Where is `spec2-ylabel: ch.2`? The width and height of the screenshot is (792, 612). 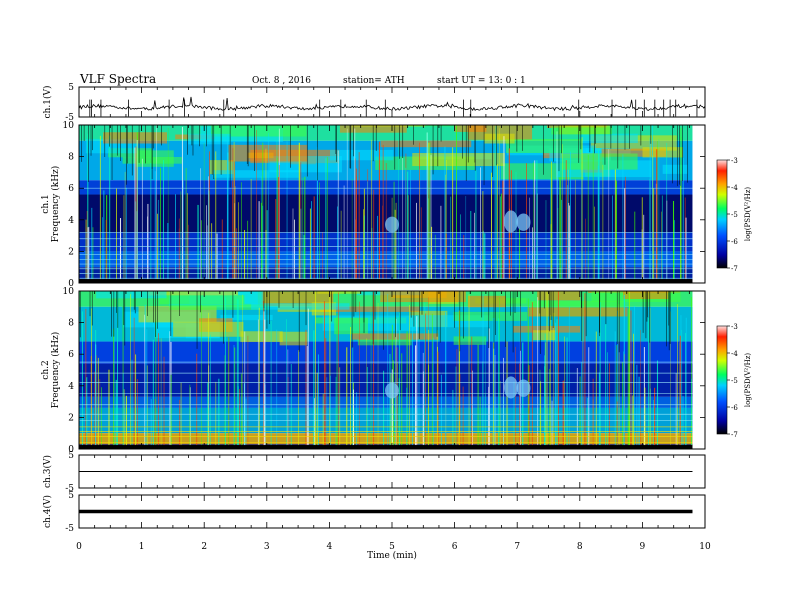
spec2-ylabel: ch.2 is located at coordinates (46, 369).